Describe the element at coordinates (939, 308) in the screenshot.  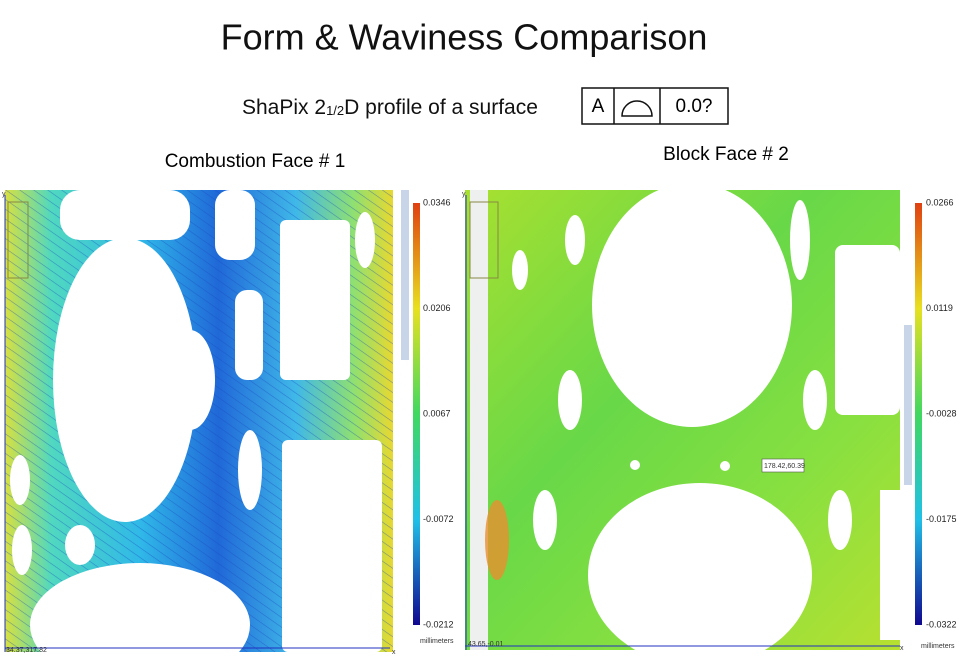
I see `colorbar-tick-label: 0.0119` at that location.